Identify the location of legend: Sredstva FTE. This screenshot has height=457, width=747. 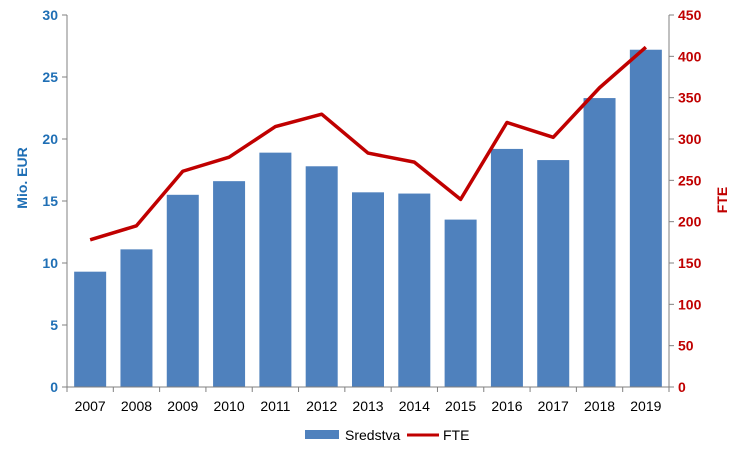
(387, 435).